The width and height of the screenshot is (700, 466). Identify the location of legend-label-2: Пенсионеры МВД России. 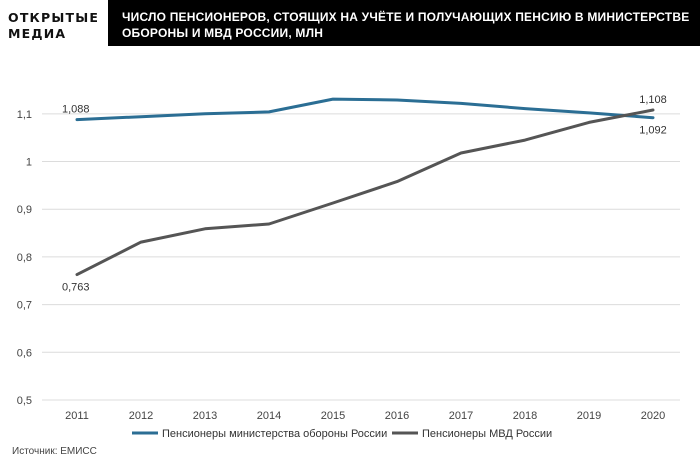
(487, 434).